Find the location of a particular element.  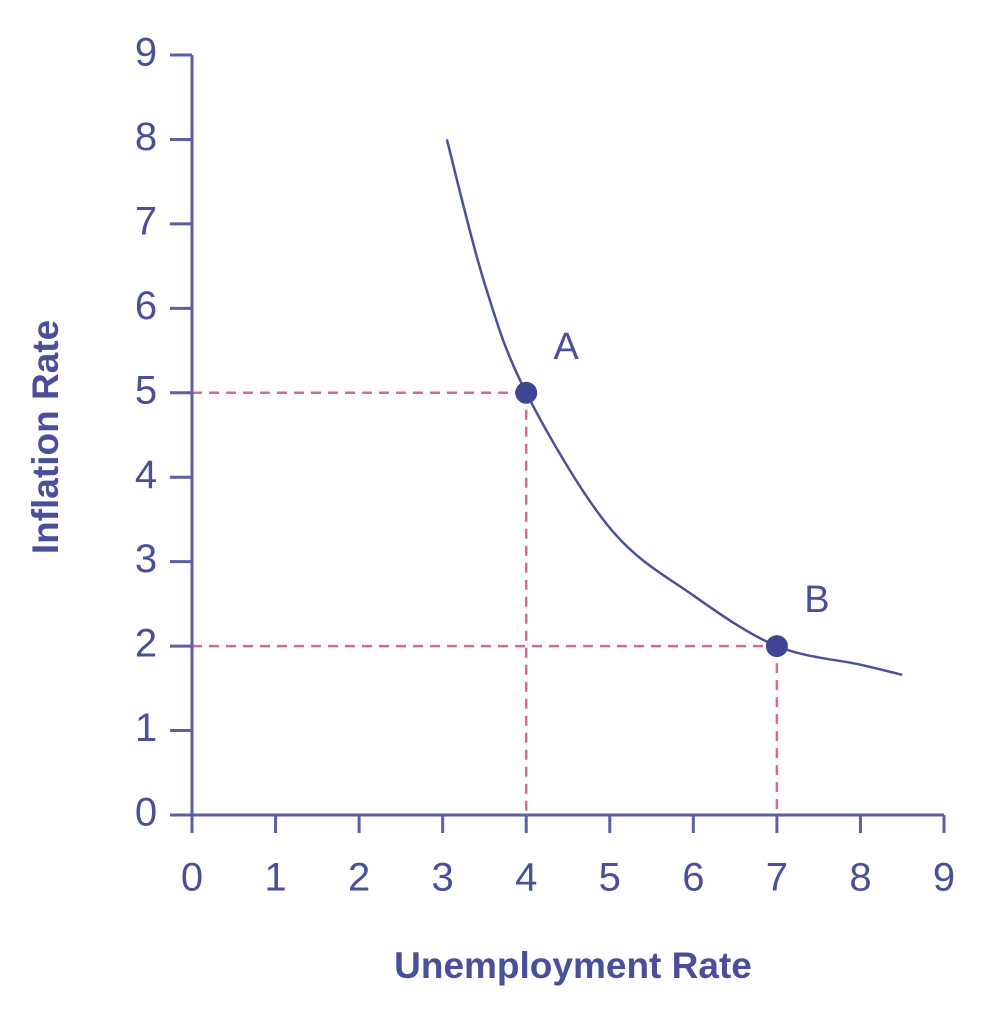

x-tick-label: 8 is located at coordinates (860, 878).